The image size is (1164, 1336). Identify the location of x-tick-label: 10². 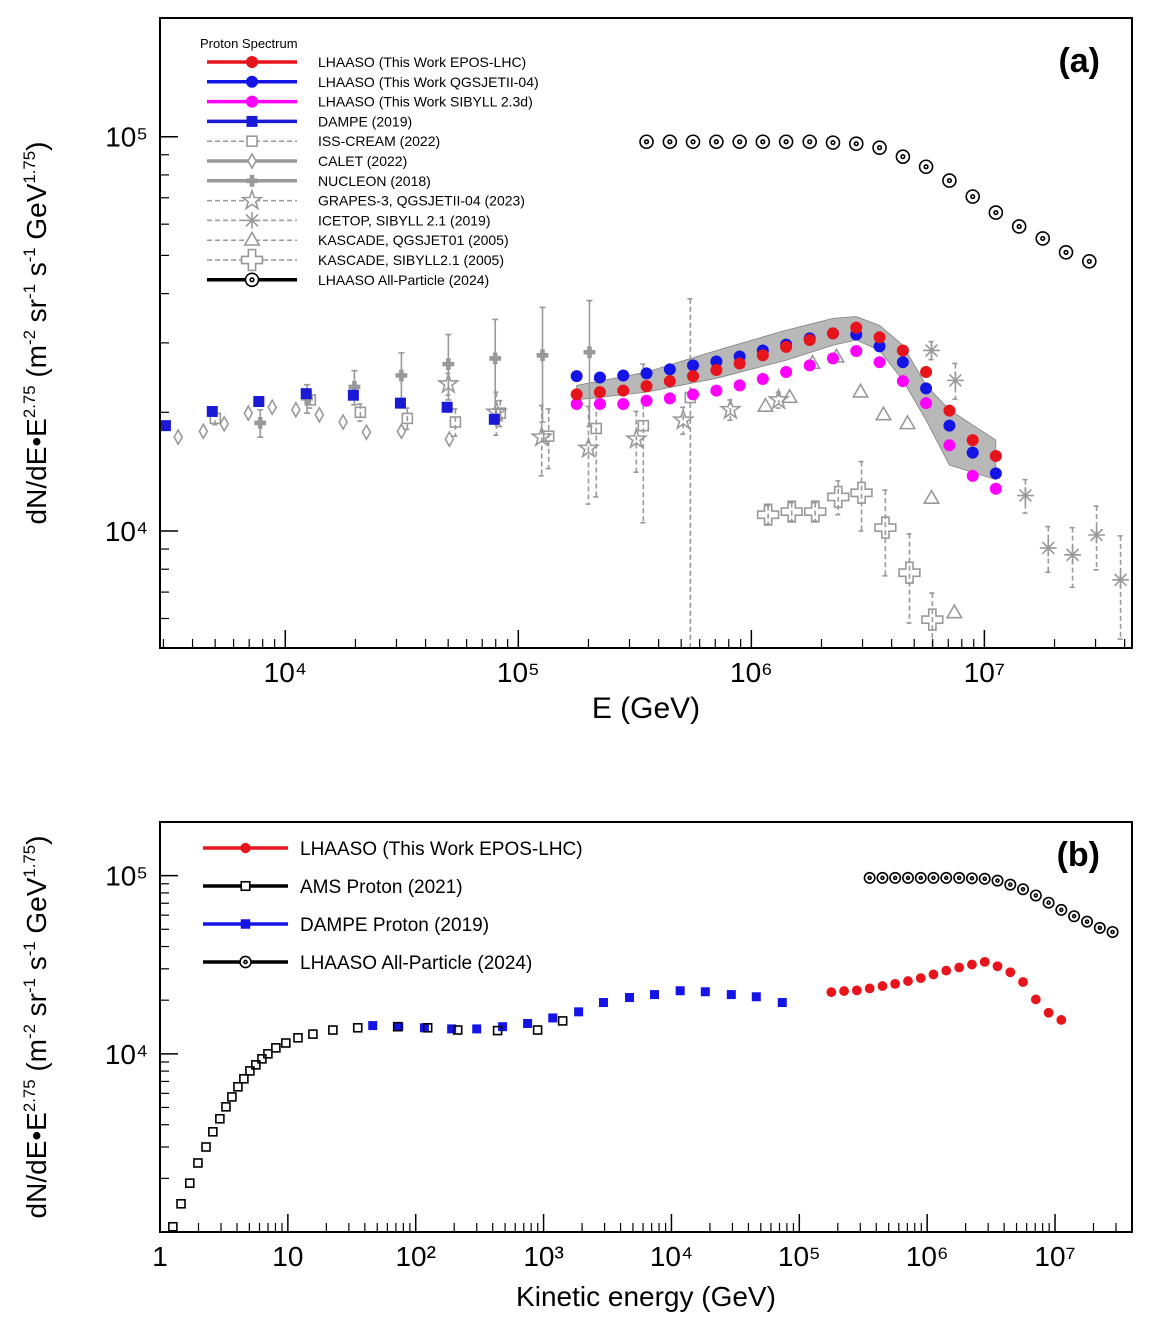
(415, 1256).